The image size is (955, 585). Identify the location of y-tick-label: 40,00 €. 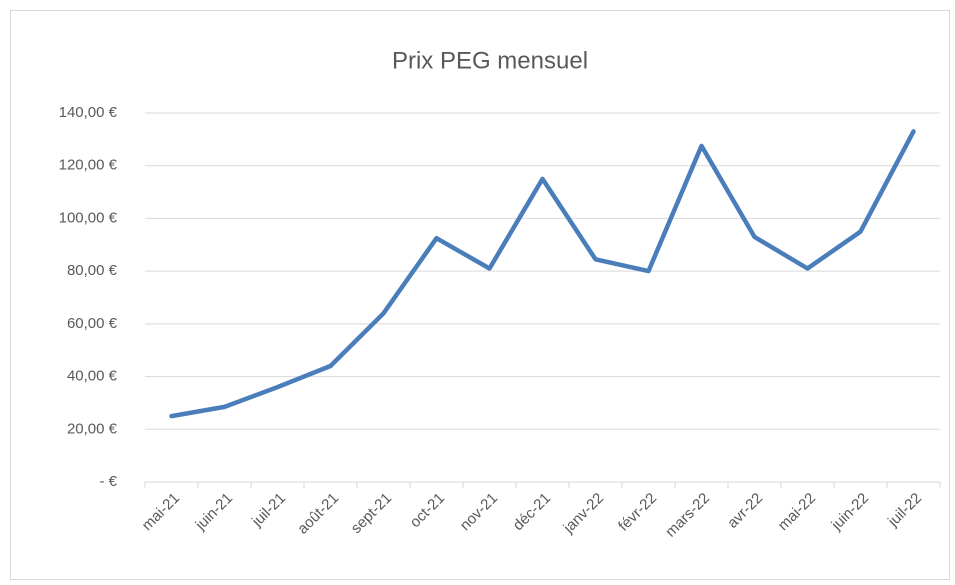
(92, 376).